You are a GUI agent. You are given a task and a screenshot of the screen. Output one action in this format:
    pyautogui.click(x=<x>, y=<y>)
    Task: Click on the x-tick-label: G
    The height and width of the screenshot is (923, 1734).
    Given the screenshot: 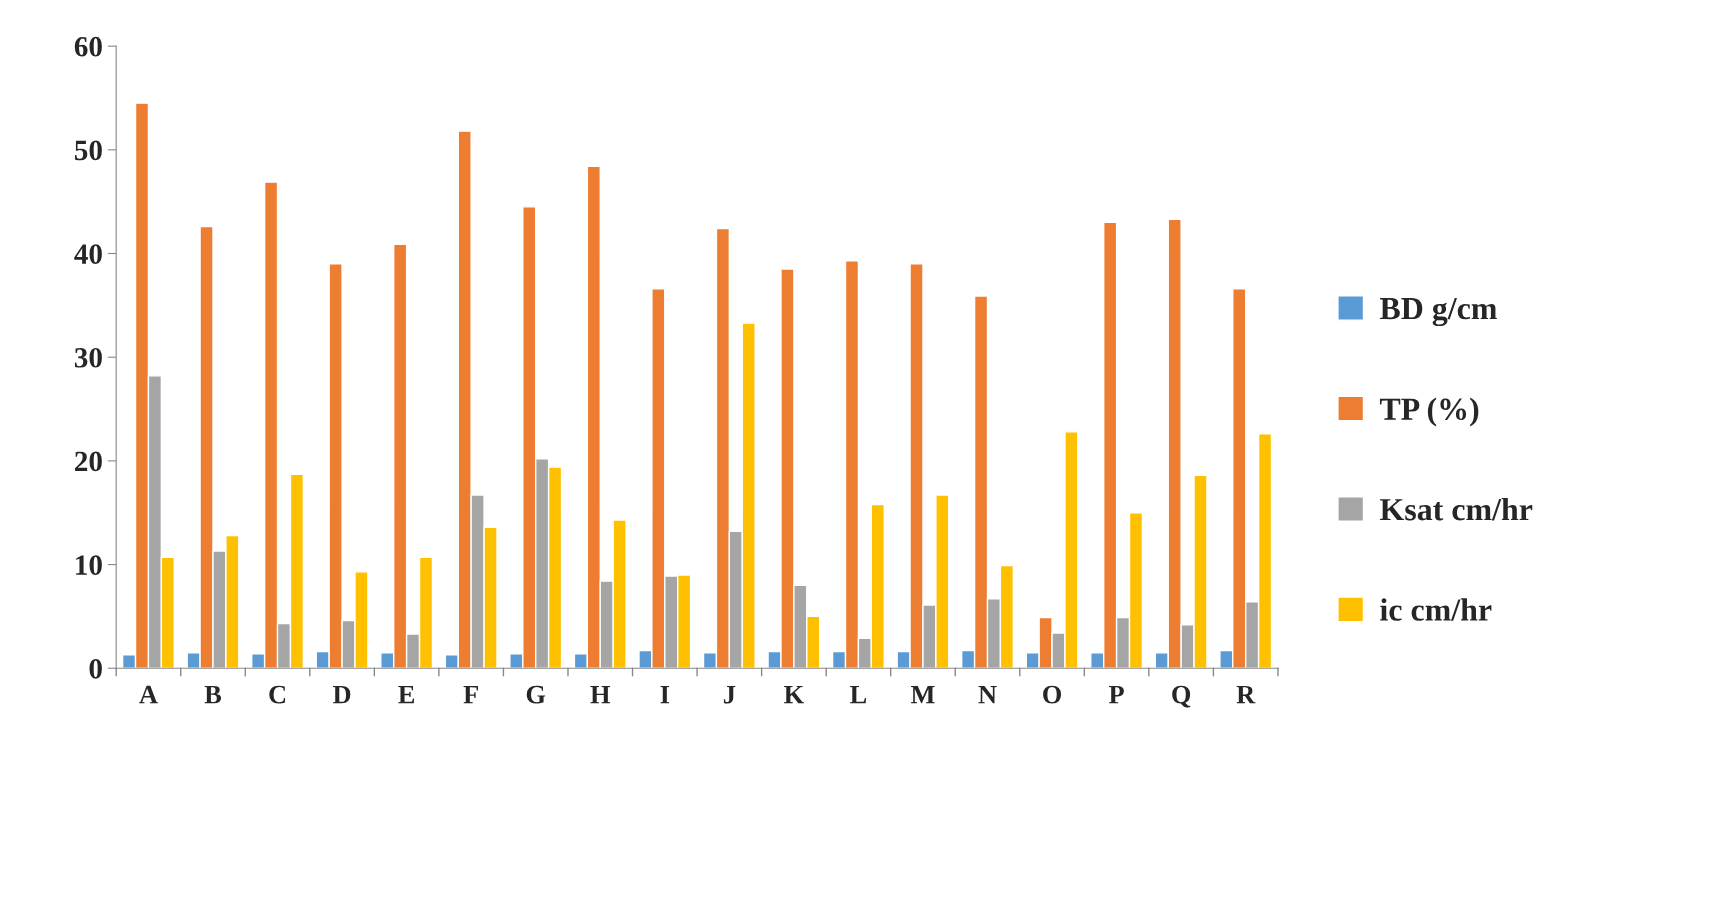 What is the action you would take?
    pyautogui.click(x=536, y=694)
    